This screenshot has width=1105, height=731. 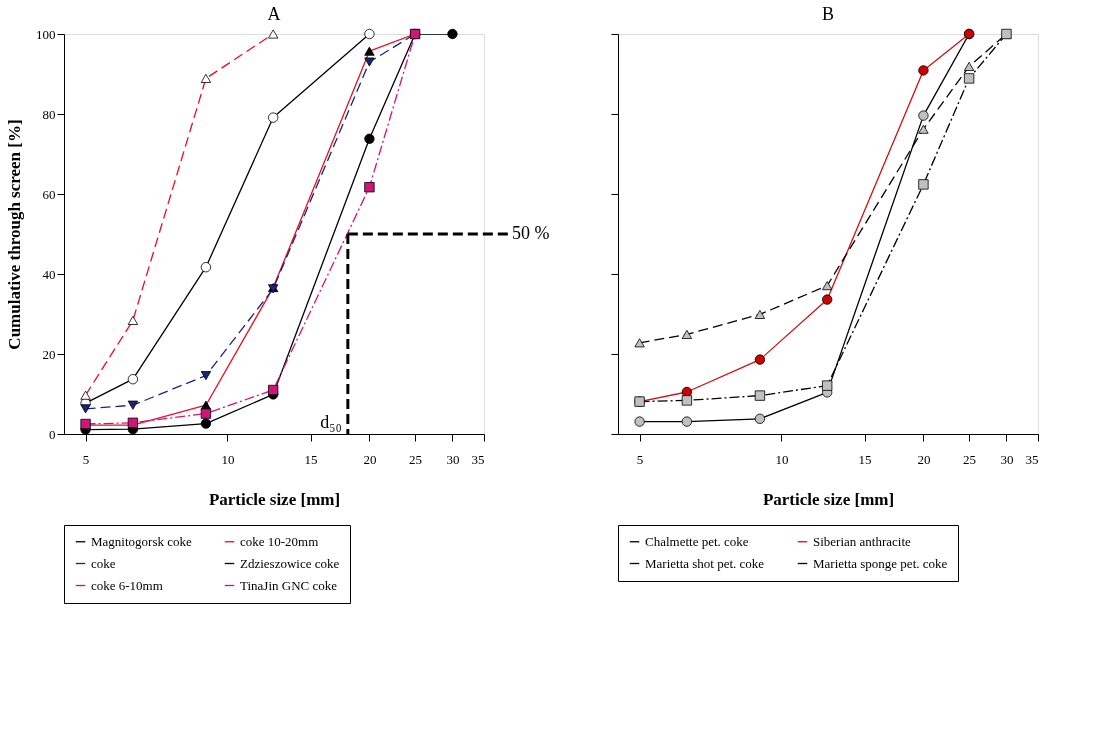 I want to click on legend-label: Zdzieszowice coke, so click(x=290, y=563).